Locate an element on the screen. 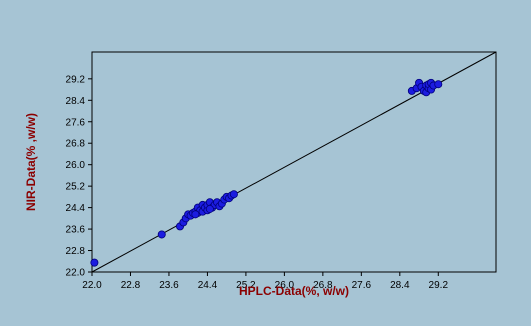 This screenshot has width=531, height=326. x-tick-label: 29.2 is located at coordinates (439, 285).